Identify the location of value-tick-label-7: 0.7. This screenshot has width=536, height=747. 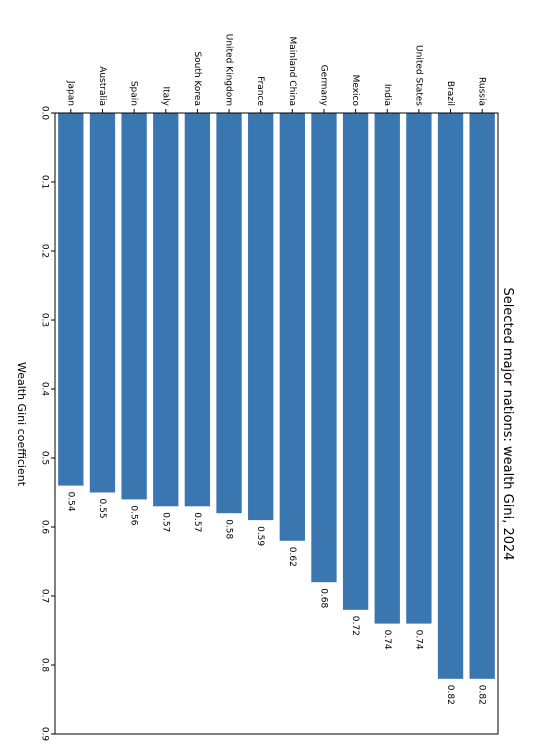
(44, 596).